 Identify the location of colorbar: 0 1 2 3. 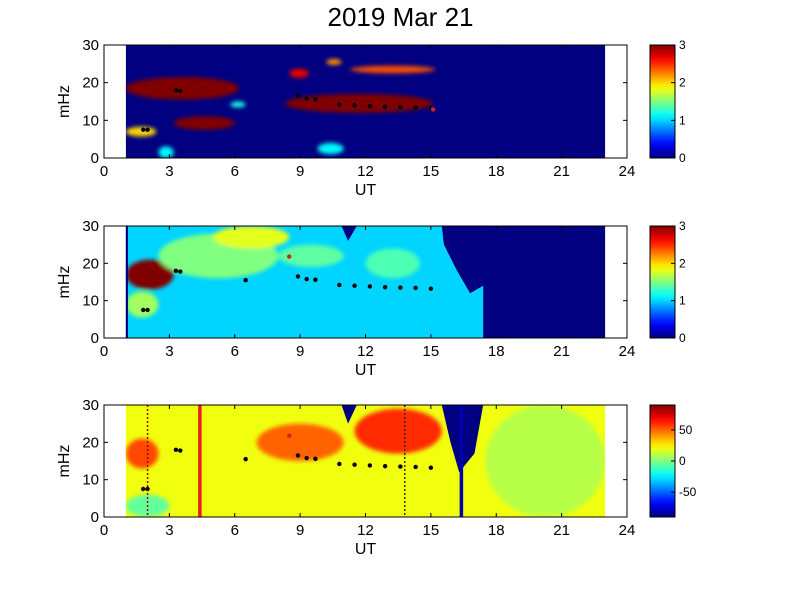
(667, 101).